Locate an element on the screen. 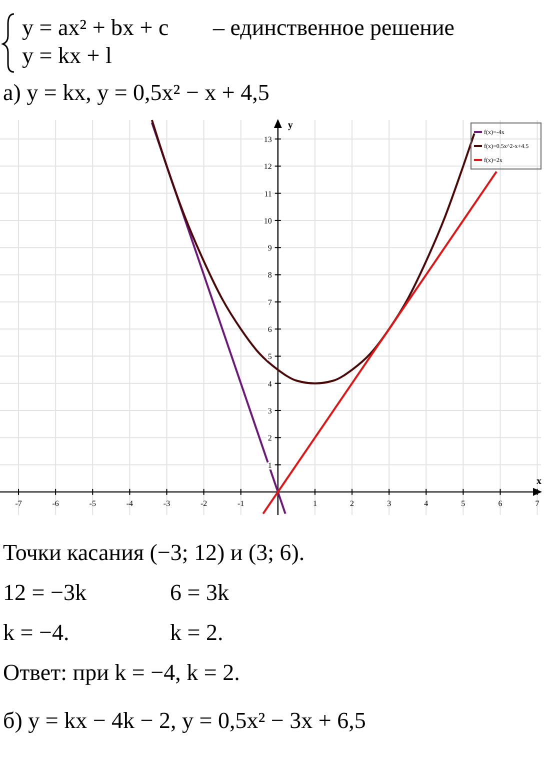 The image size is (546, 768). y-tick-label: 12 is located at coordinates (268, 167).